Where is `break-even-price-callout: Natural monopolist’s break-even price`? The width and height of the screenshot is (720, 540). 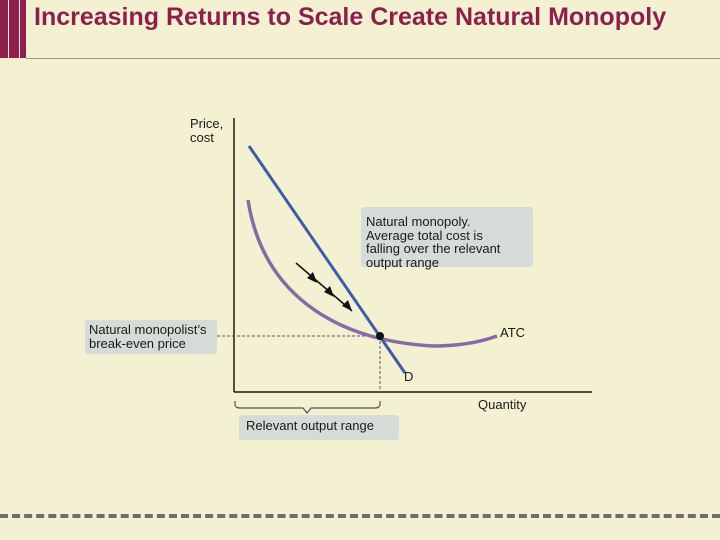
break-even-price-callout: Natural monopolist’s break-even price is located at coordinates (148, 336).